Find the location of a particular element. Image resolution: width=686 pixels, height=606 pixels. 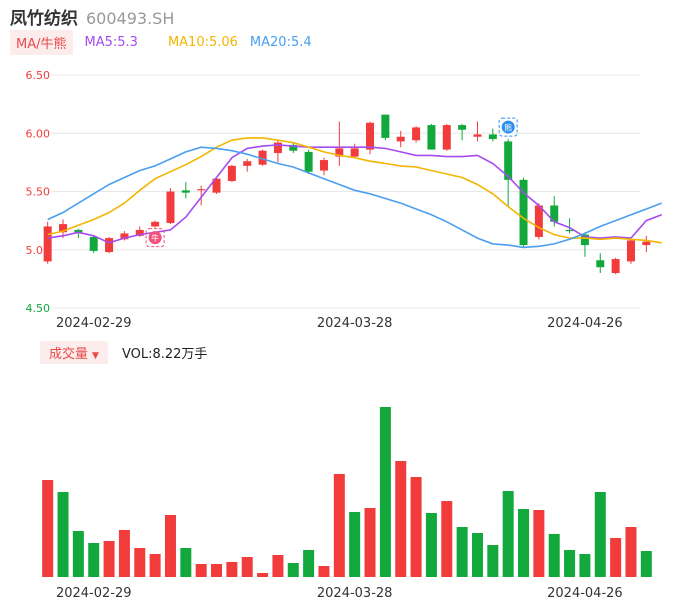

volume-button-label: 成交量 is located at coordinates (69, 354).